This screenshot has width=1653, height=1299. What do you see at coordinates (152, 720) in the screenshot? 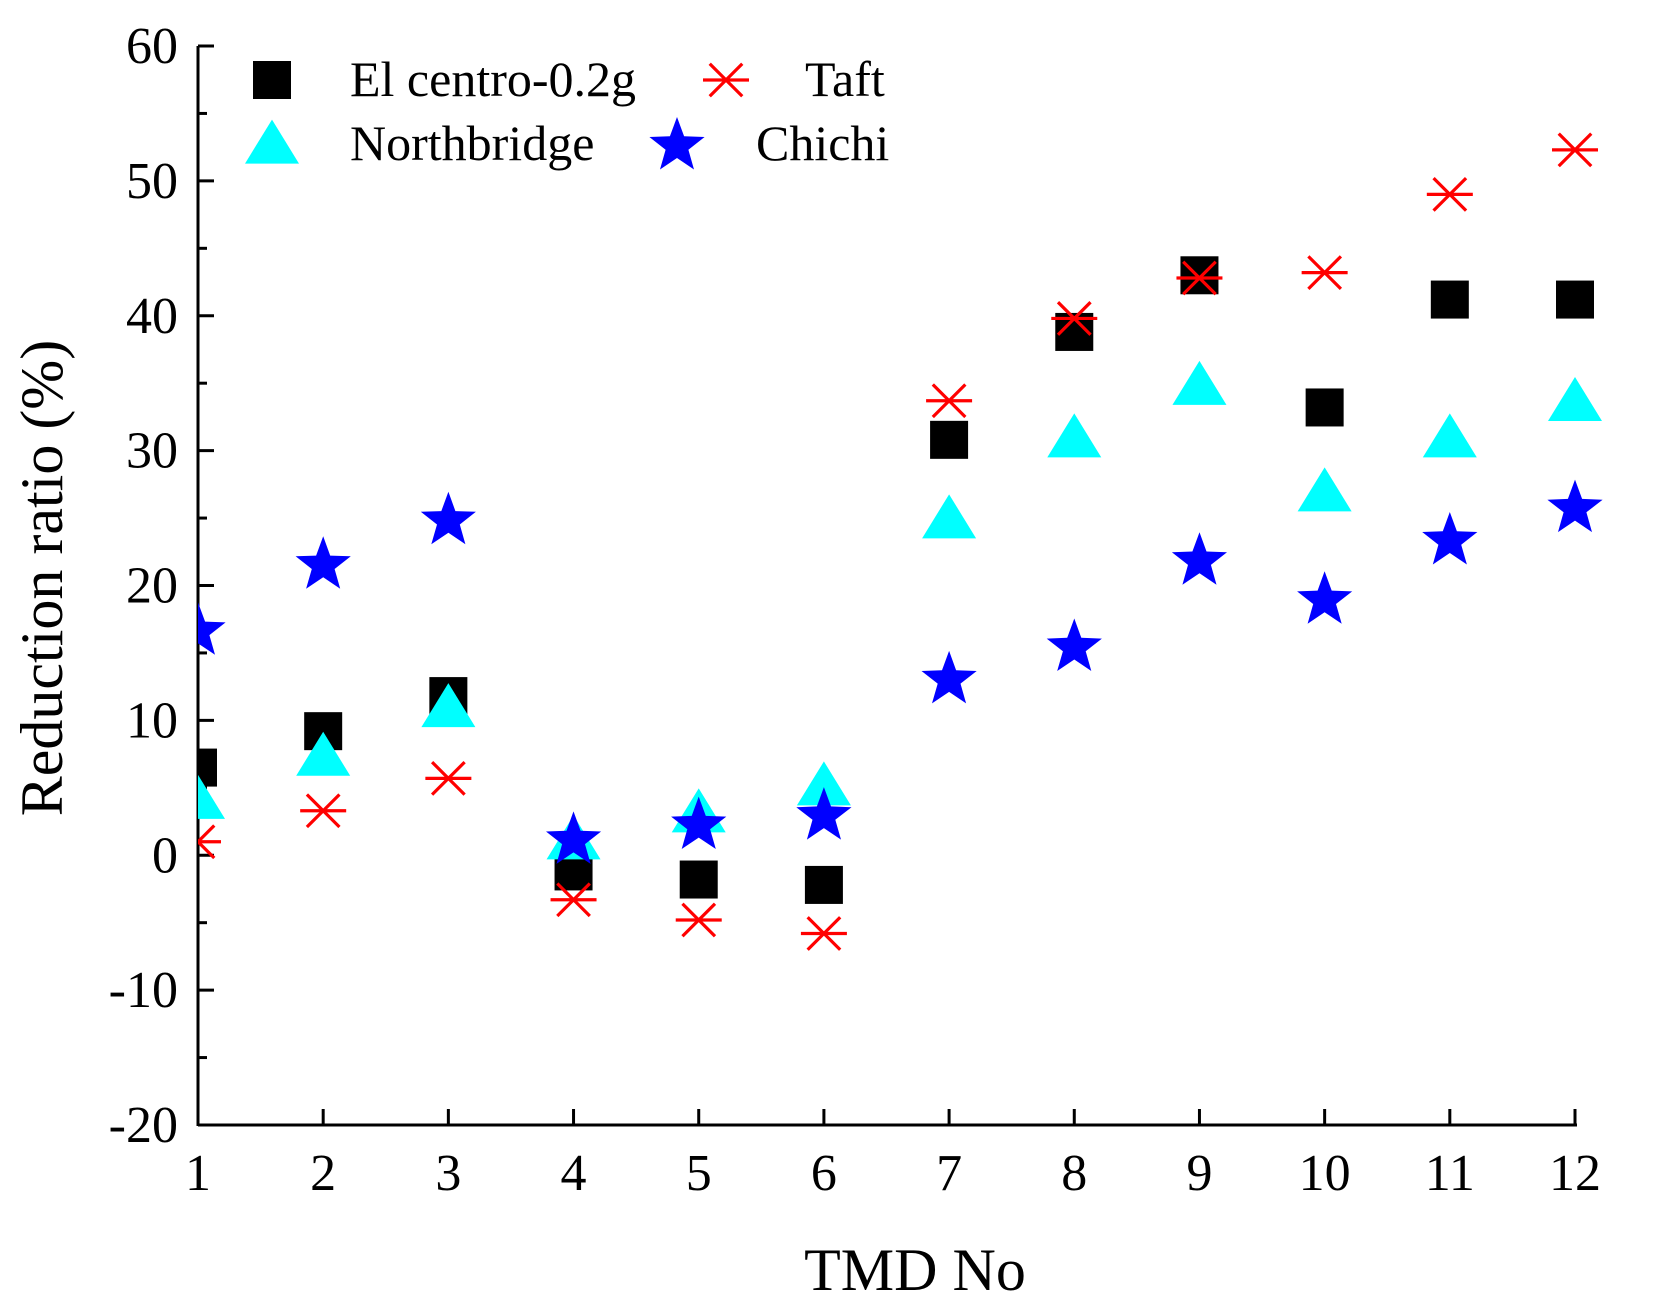
I see `y-tick-label: 10` at bounding box center [152, 720].